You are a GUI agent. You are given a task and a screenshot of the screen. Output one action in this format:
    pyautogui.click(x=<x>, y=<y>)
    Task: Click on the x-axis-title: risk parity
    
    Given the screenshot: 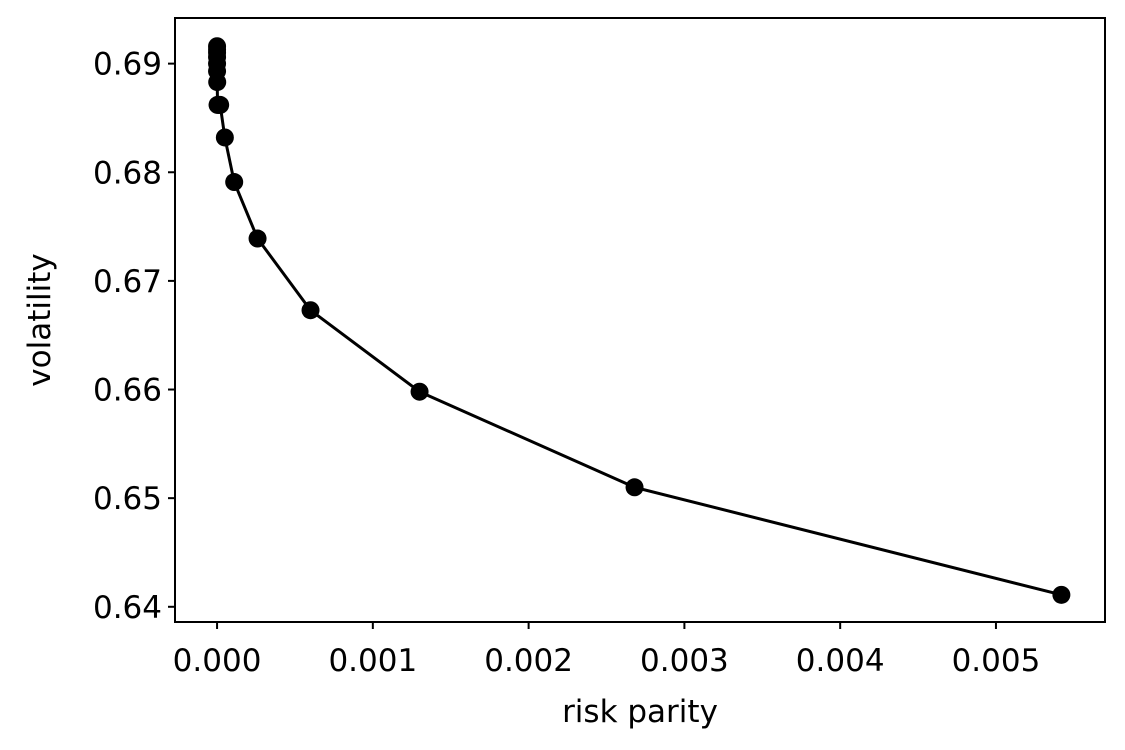 What is the action you would take?
    pyautogui.click(x=640, y=712)
    